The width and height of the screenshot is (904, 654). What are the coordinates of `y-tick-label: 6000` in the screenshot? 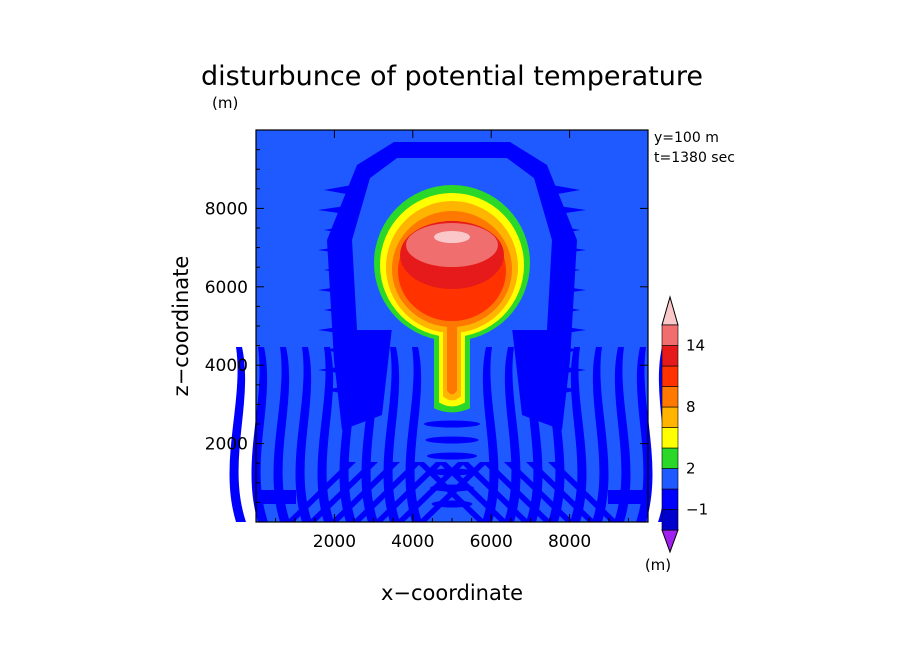 It's located at (226, 288).